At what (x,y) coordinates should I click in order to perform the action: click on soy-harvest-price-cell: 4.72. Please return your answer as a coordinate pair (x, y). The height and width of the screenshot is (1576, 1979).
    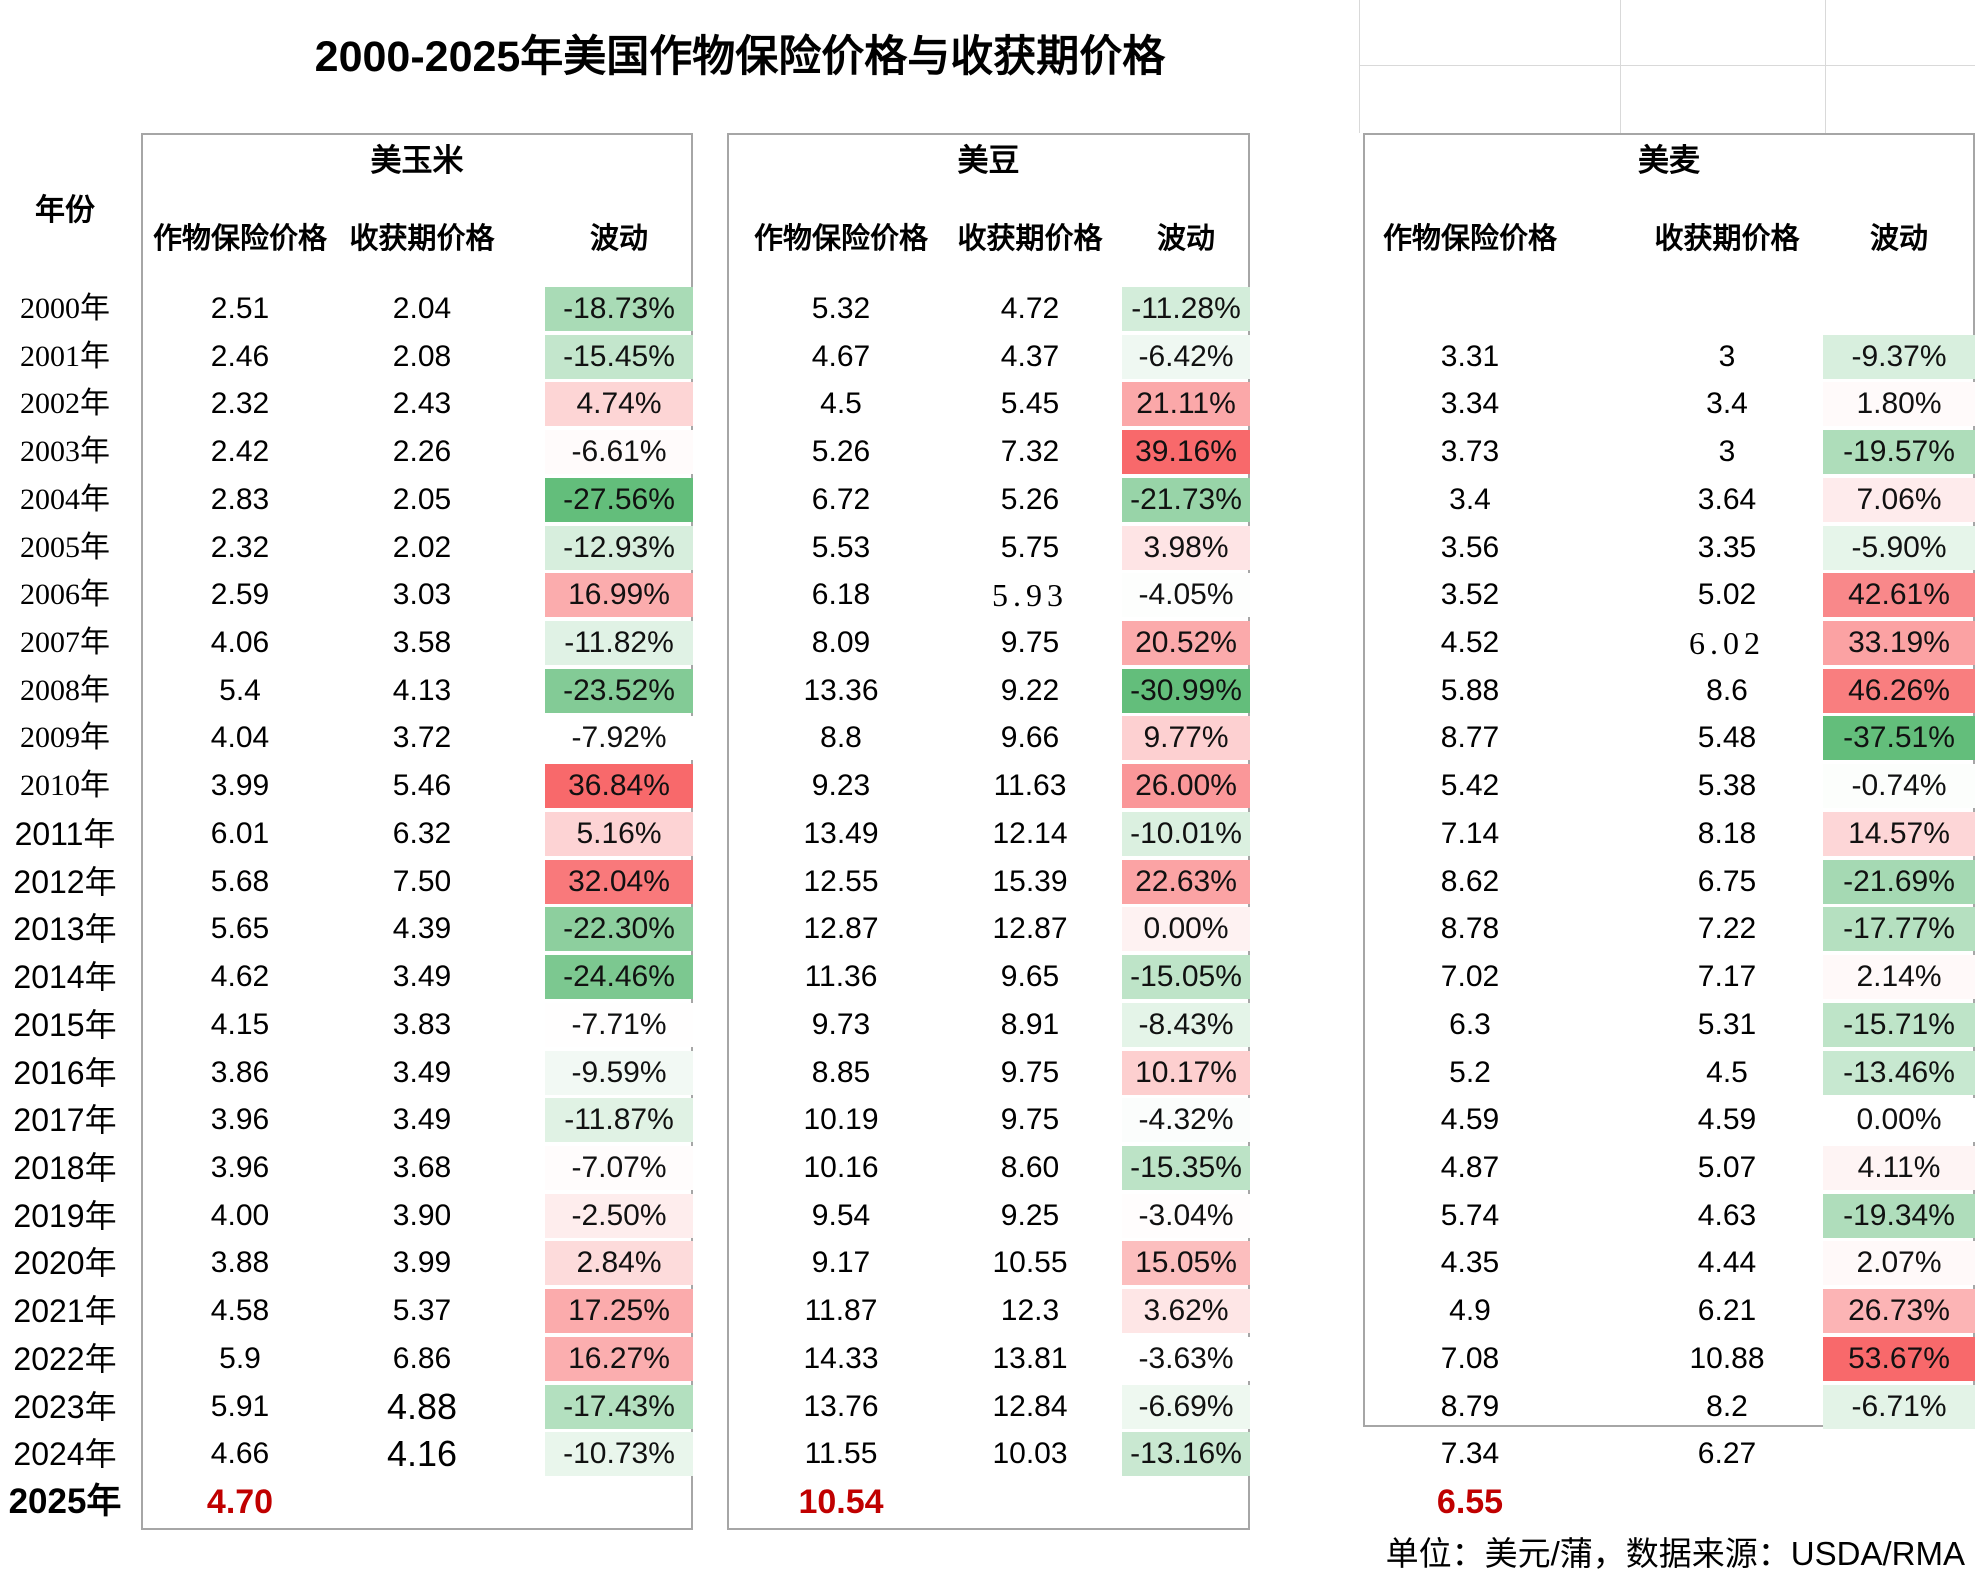
    Looking at the image, I should click on (1030, 308).